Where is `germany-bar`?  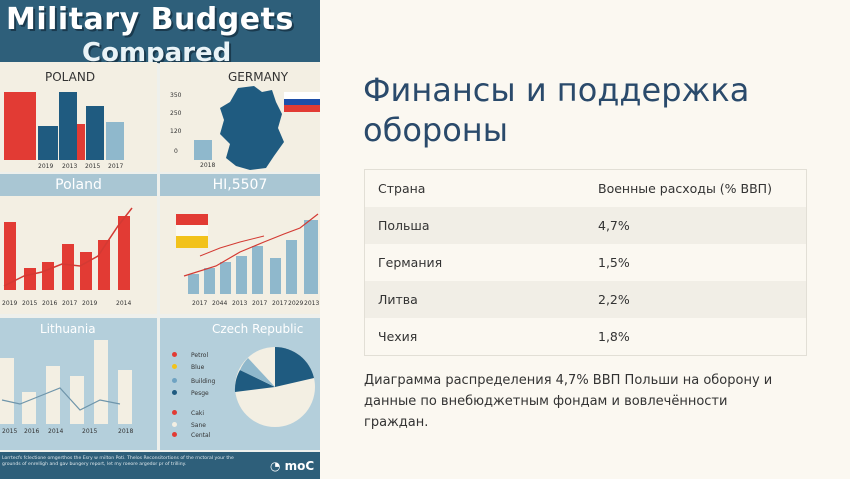 germany-bar is located at coordinates (203, 150).